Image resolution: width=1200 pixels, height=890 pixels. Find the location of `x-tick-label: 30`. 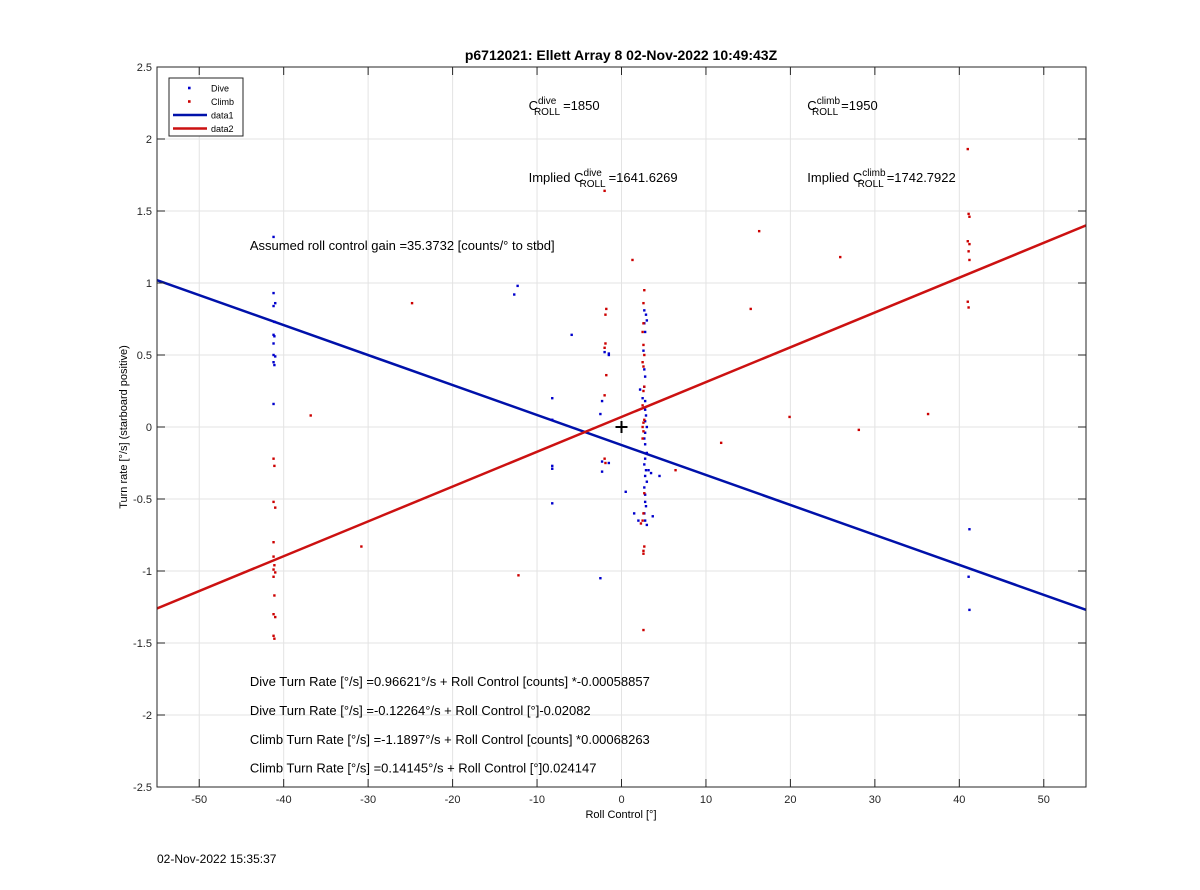

x-tick-label: 30 is located at coordinates (875, 800).